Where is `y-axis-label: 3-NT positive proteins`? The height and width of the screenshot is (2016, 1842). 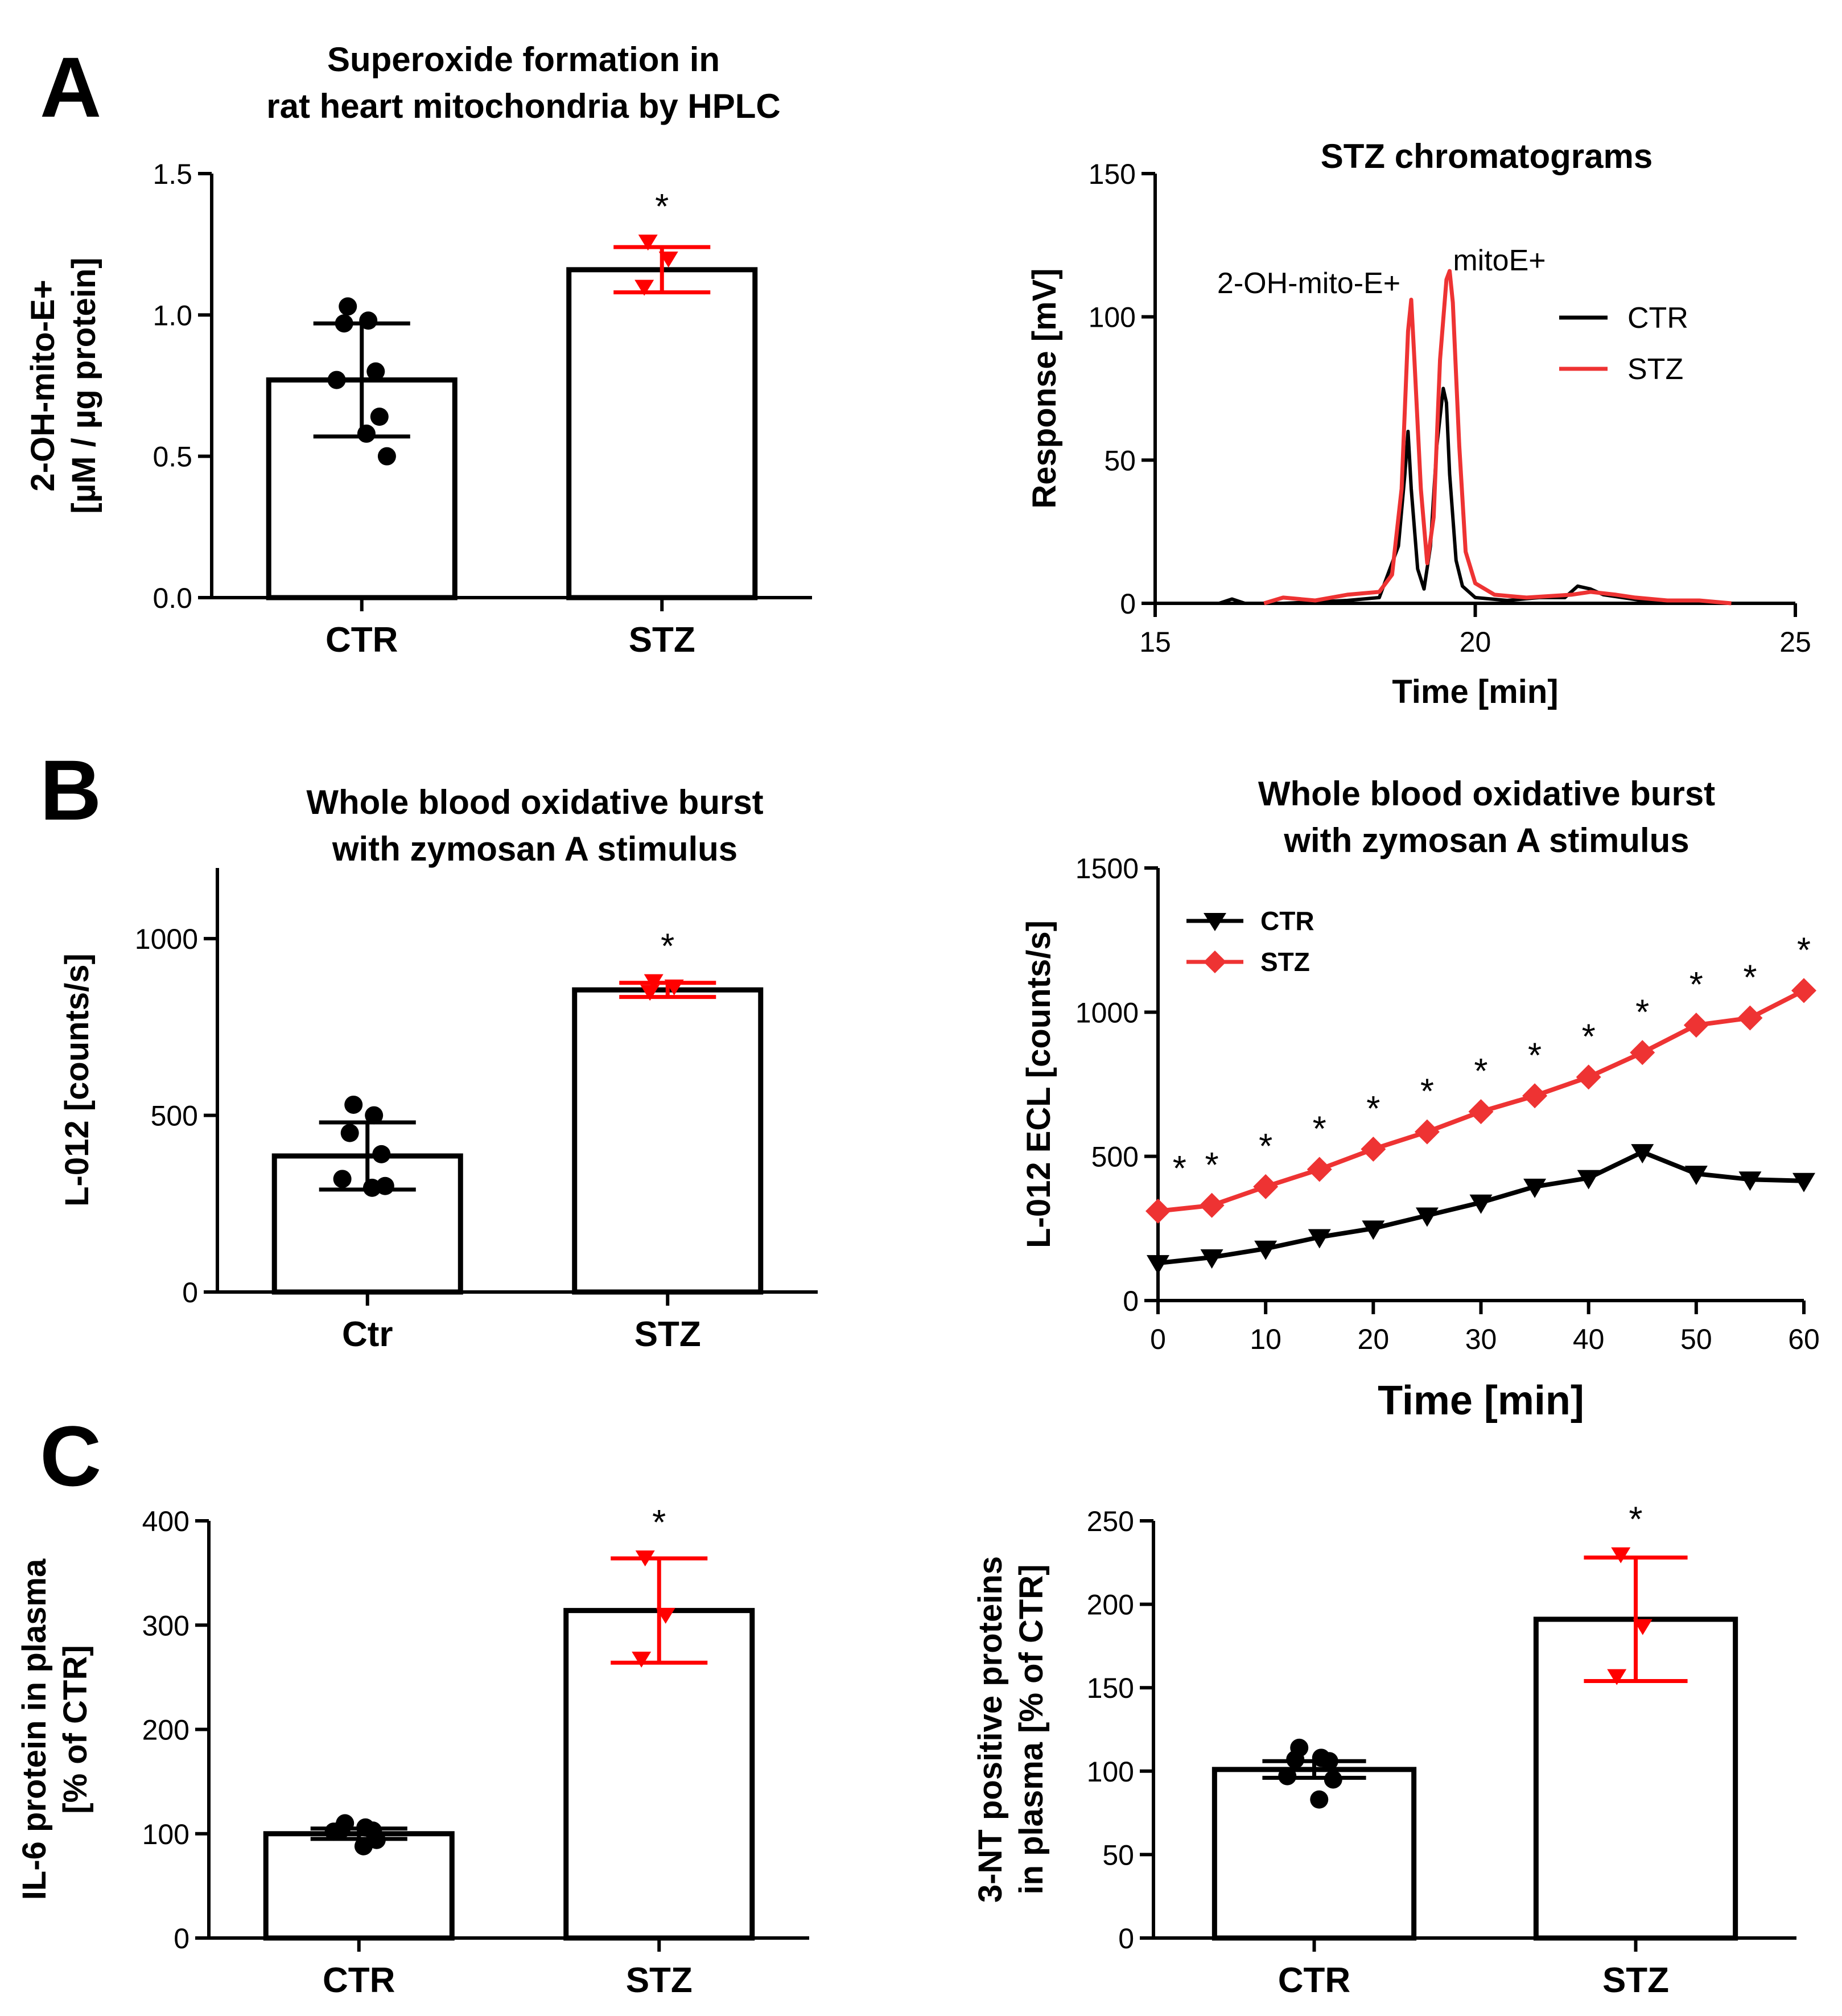
y-axis-label: 3-NT positive proteins is located at coordinates (990, 1729).